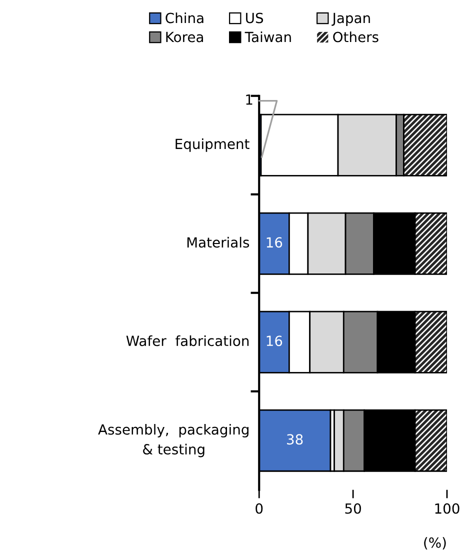  What do you see at coordinates (435, 543) in the screenshot?
I see `x-axis-title: (%)` at bounding box center [435, 543].